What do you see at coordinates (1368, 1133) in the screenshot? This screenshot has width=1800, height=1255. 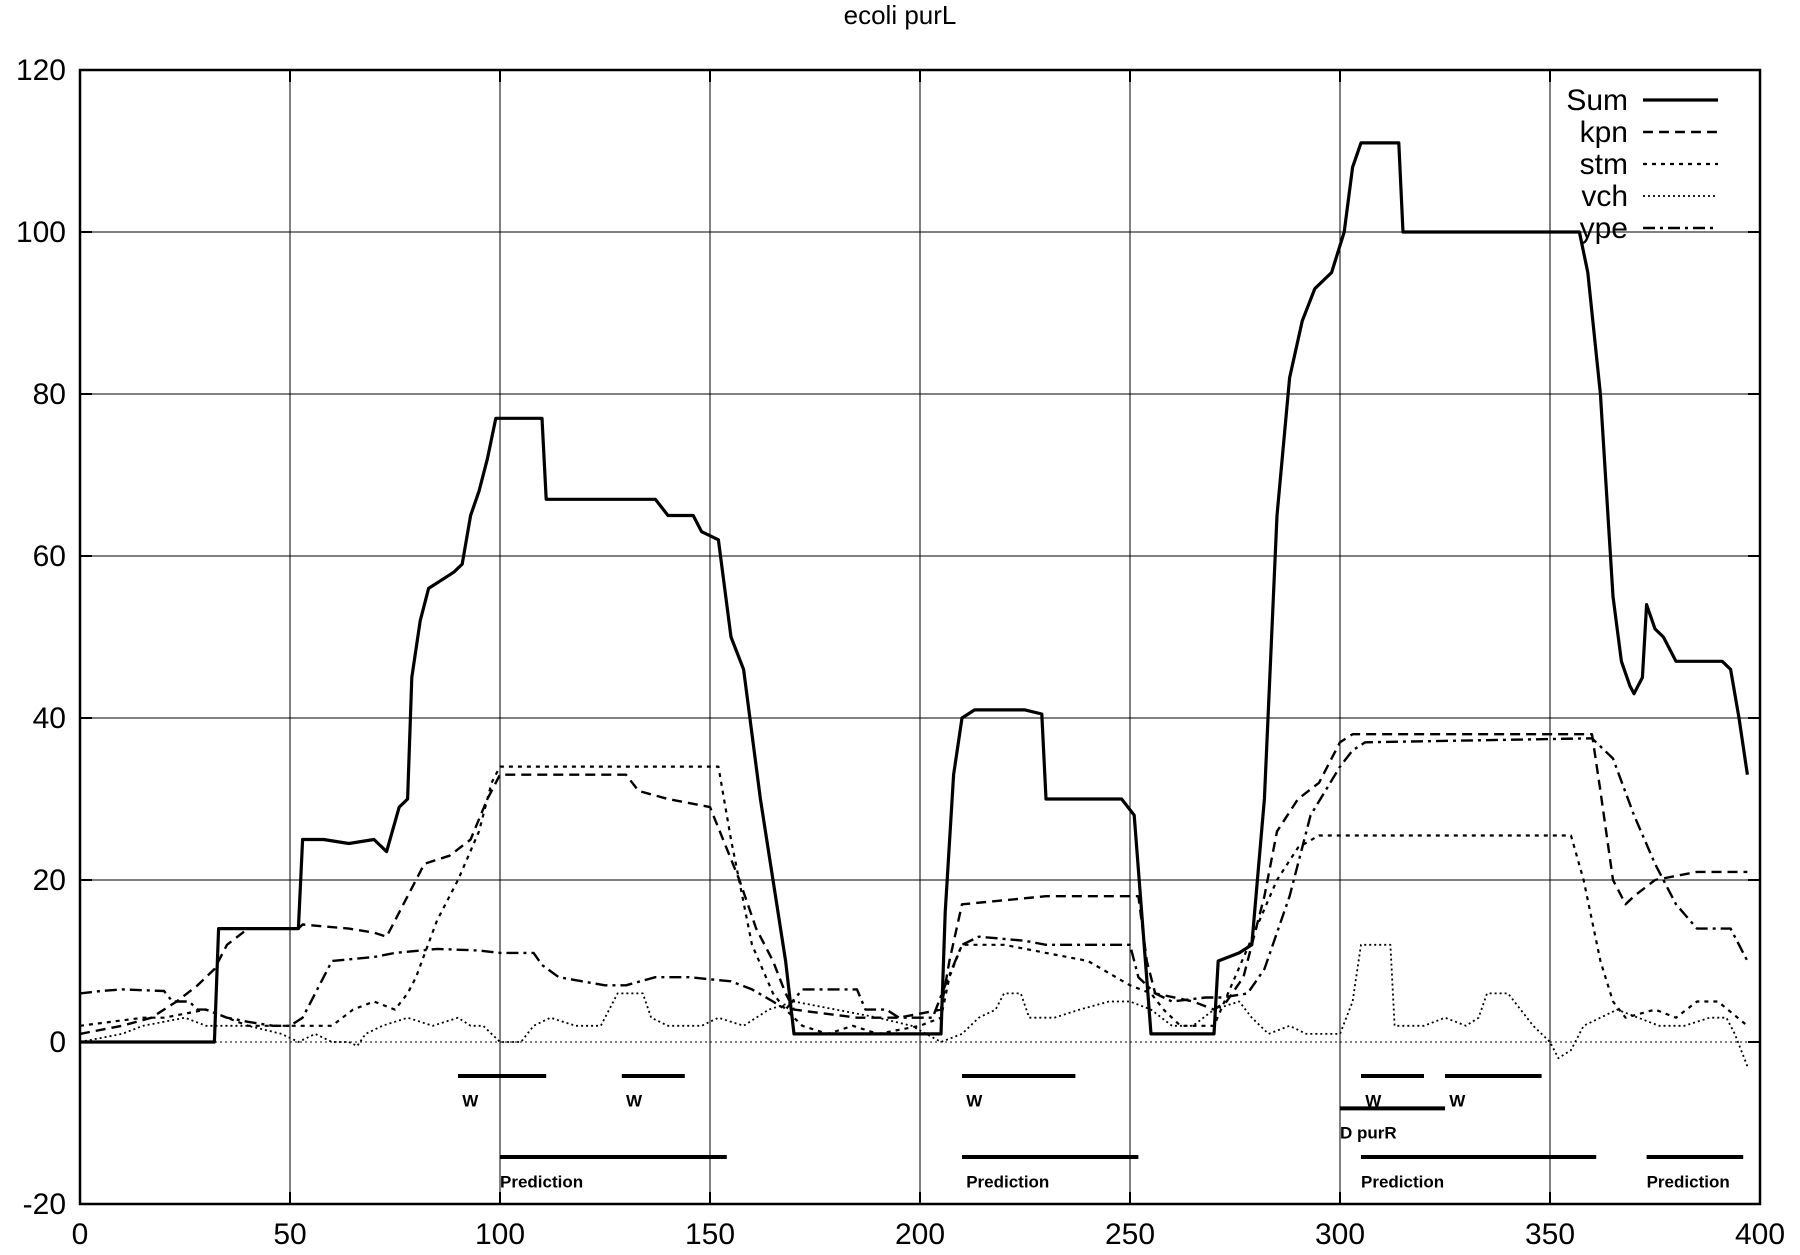 I see `annotation-label: D purR` at bounding box center [1368, 1133].